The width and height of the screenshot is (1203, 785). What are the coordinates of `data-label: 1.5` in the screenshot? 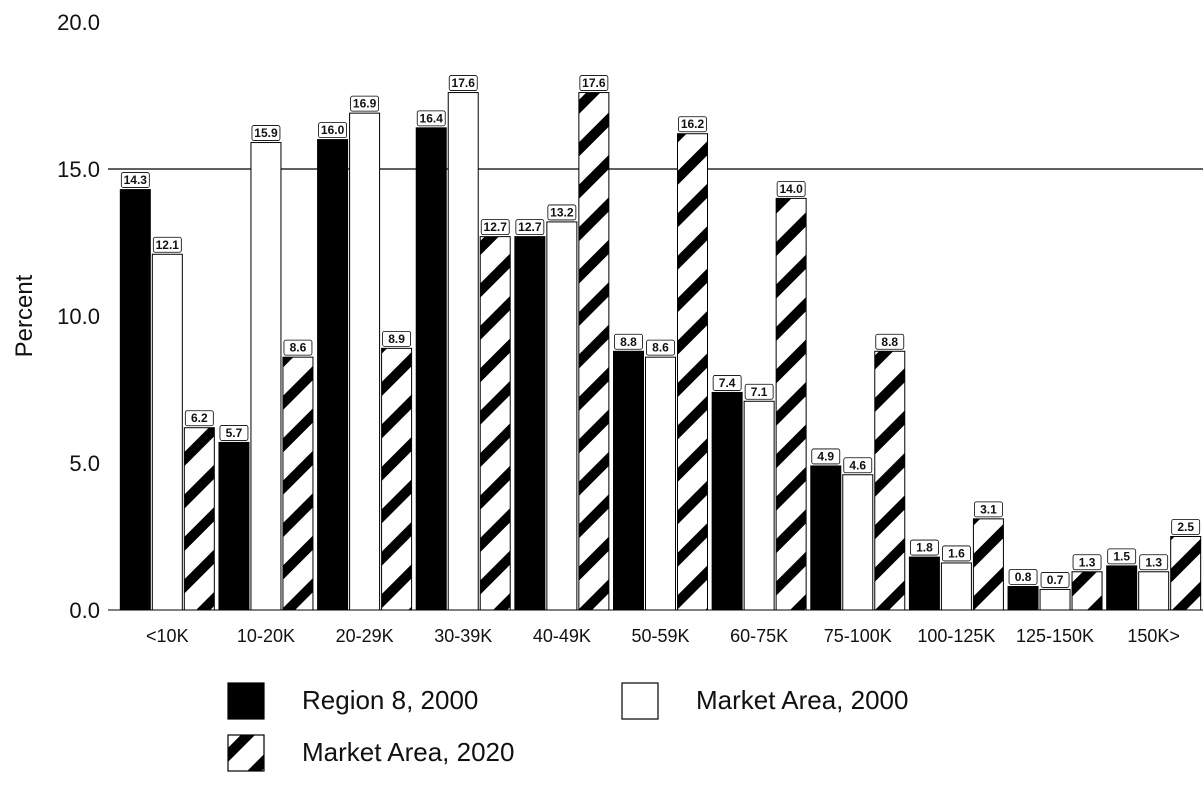 It's located at (1121, 556).